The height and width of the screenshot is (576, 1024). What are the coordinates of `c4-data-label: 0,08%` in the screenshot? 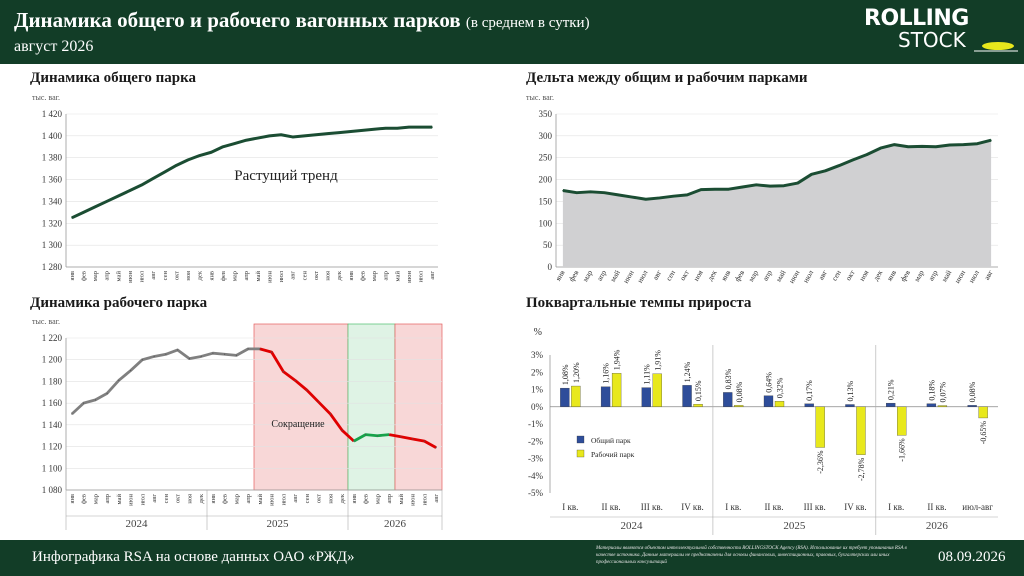 It's located at (739, 391).